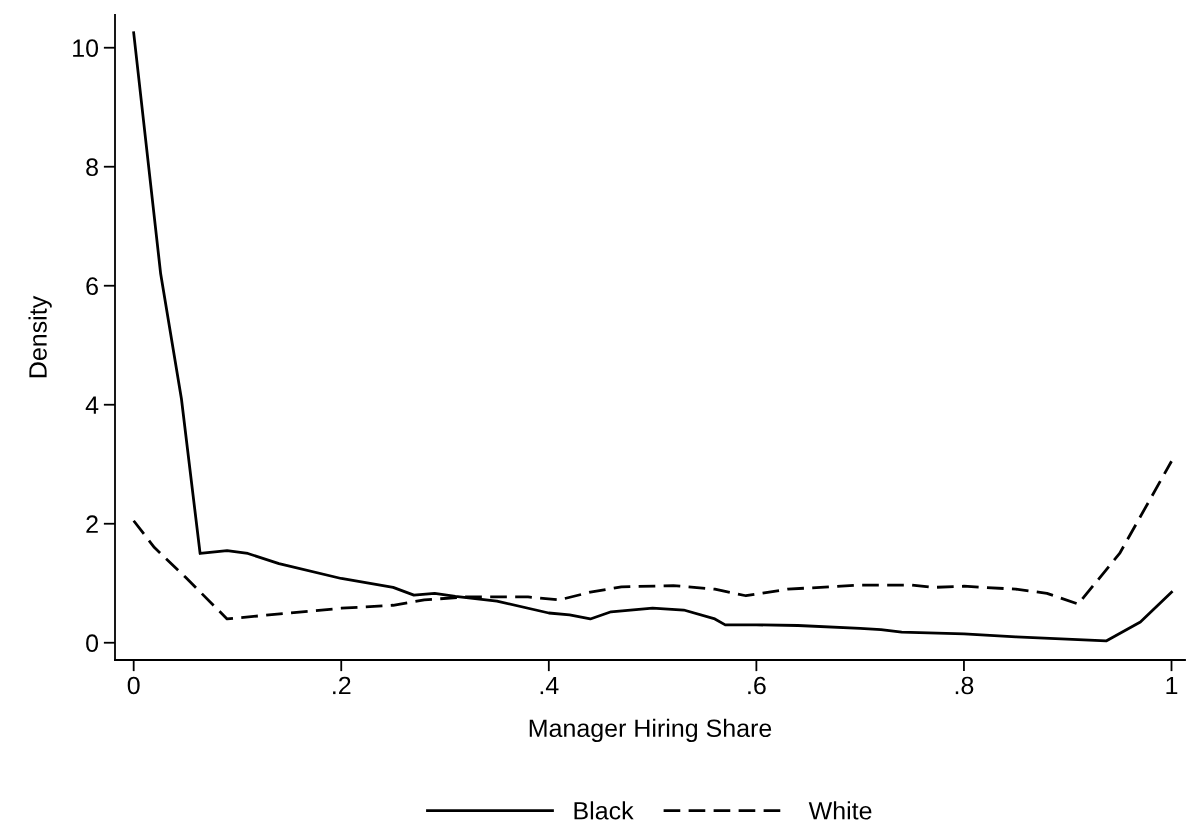 The width and height of the screenshot is (1187, 833). I want to click on x-tick-label: .8, so click(964, 685).